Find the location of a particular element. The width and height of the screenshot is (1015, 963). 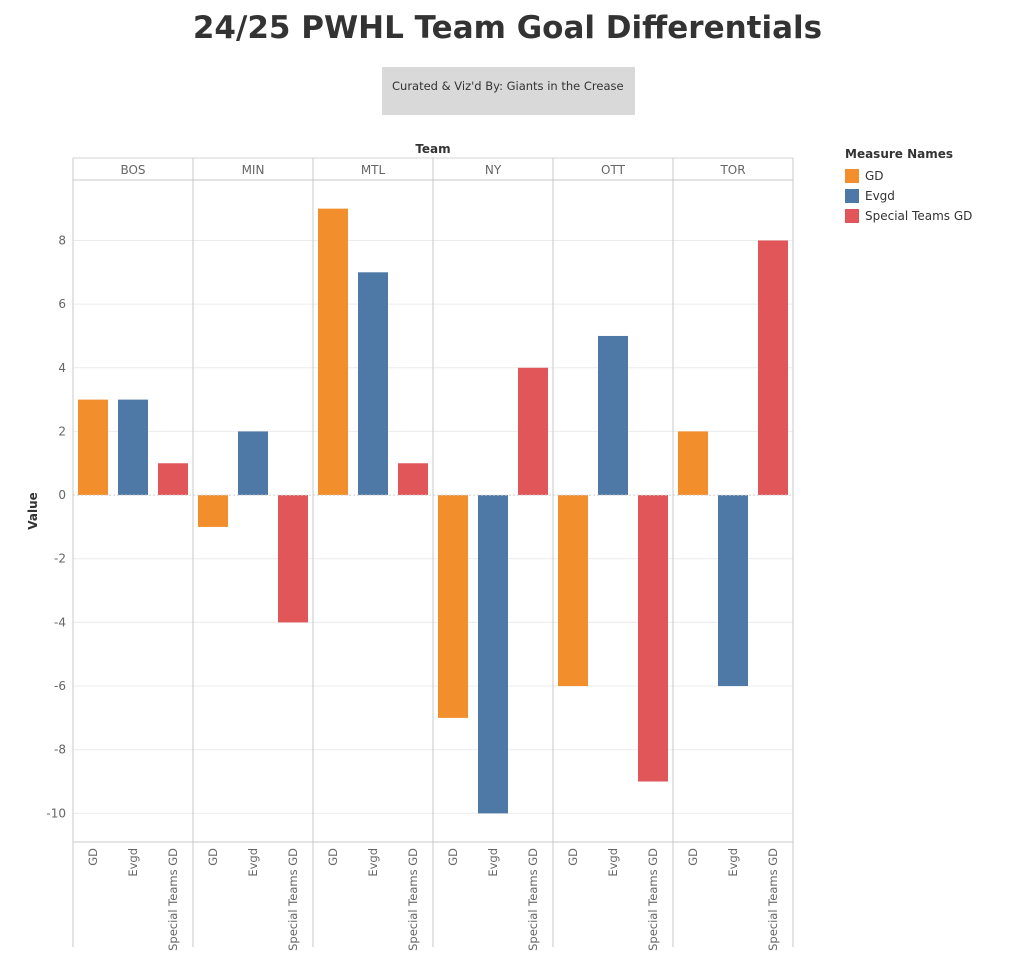

team-header-tor: TOR is located at coordinates (732, 170).